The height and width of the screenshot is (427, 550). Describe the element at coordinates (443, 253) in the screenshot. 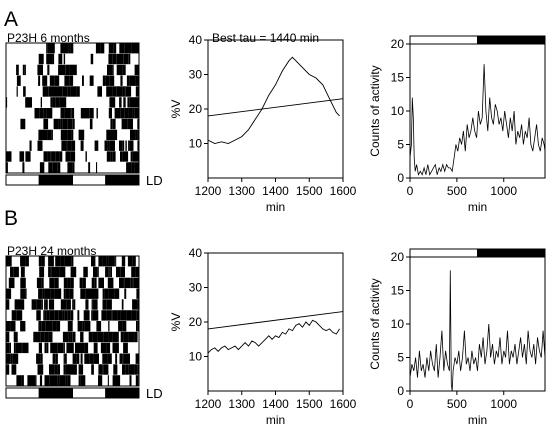

I see `activity-ld-light` at that location.